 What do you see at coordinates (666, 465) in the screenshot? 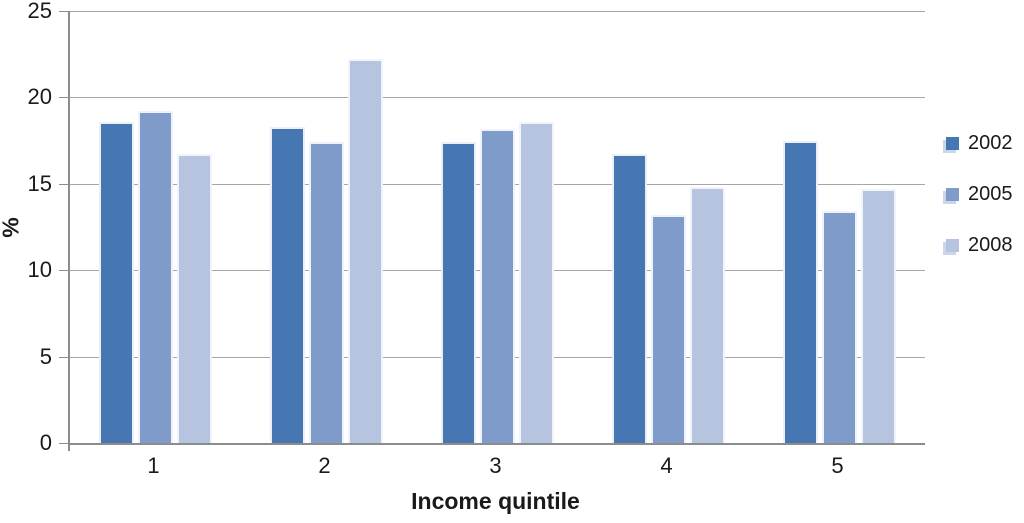
I see `x-tick-label-4: 4` at bounding box center [666, 465].